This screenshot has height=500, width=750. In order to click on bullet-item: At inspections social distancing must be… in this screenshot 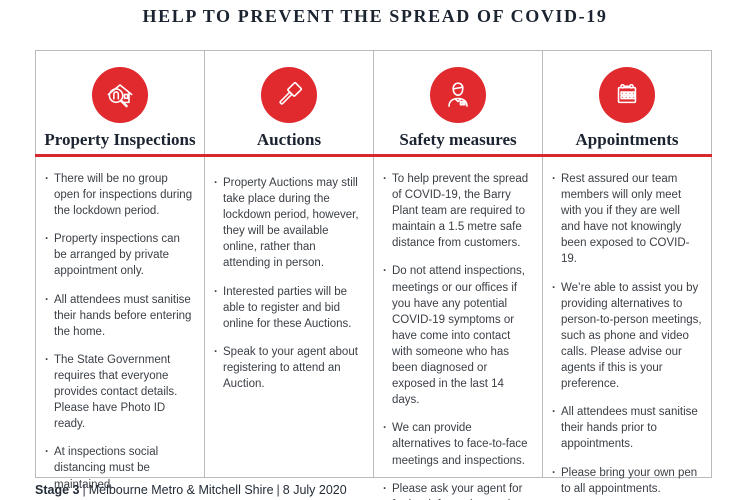, I will do `click(120, 468)`.